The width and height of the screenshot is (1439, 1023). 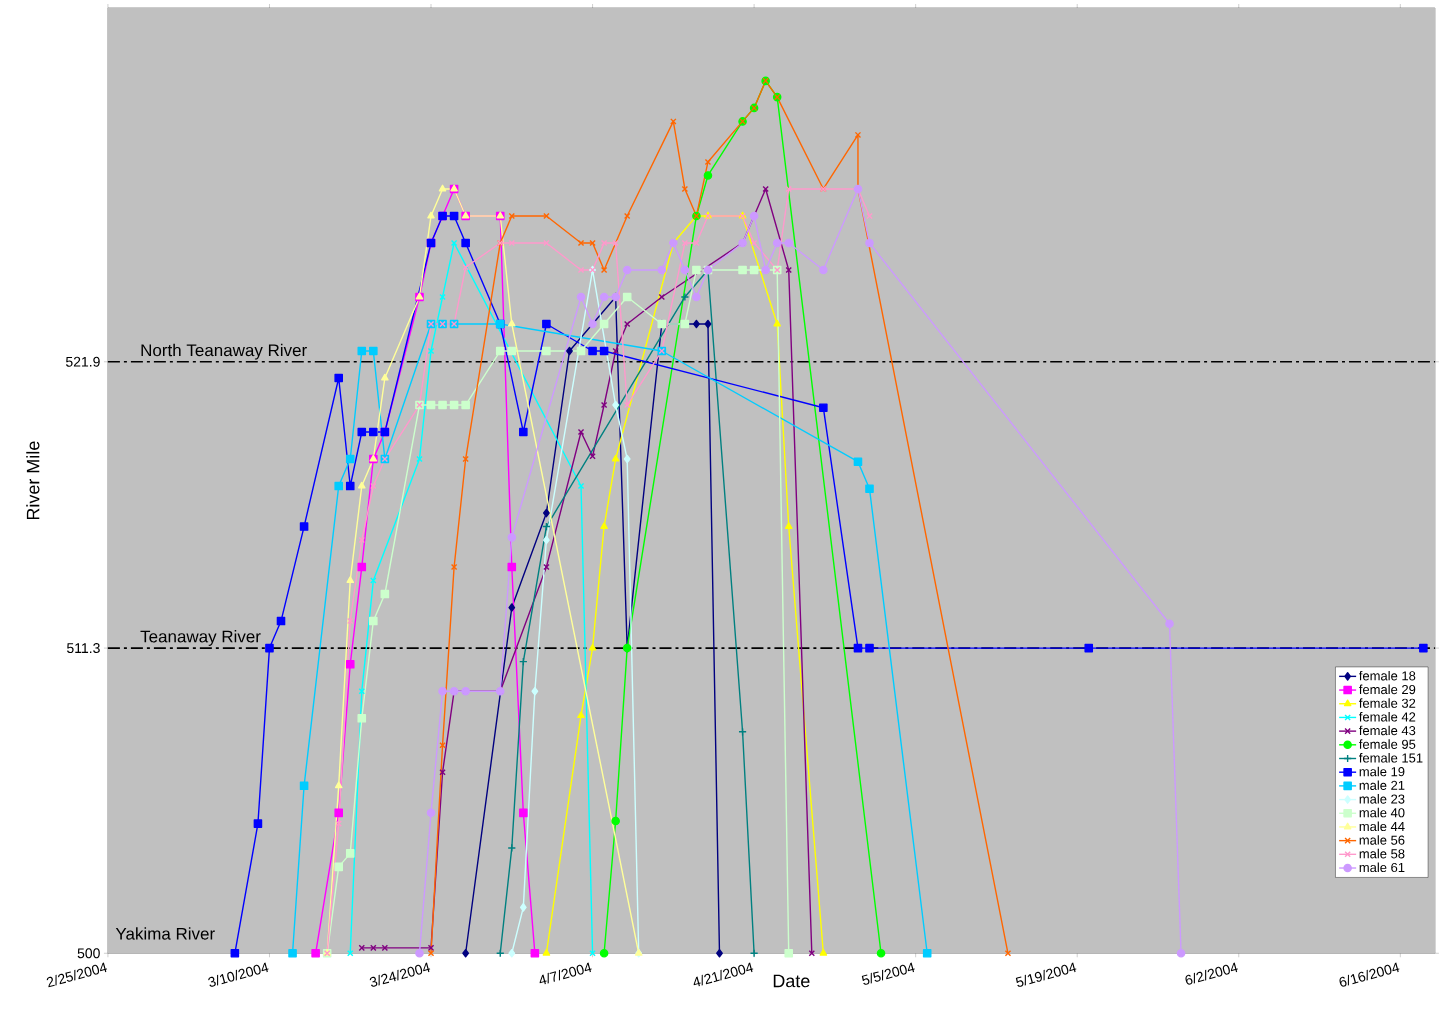 What do you see at coordinates (1382, 840) in the screenshot?
I see `legend-label: male 56` at bounding box center [1382, 840].